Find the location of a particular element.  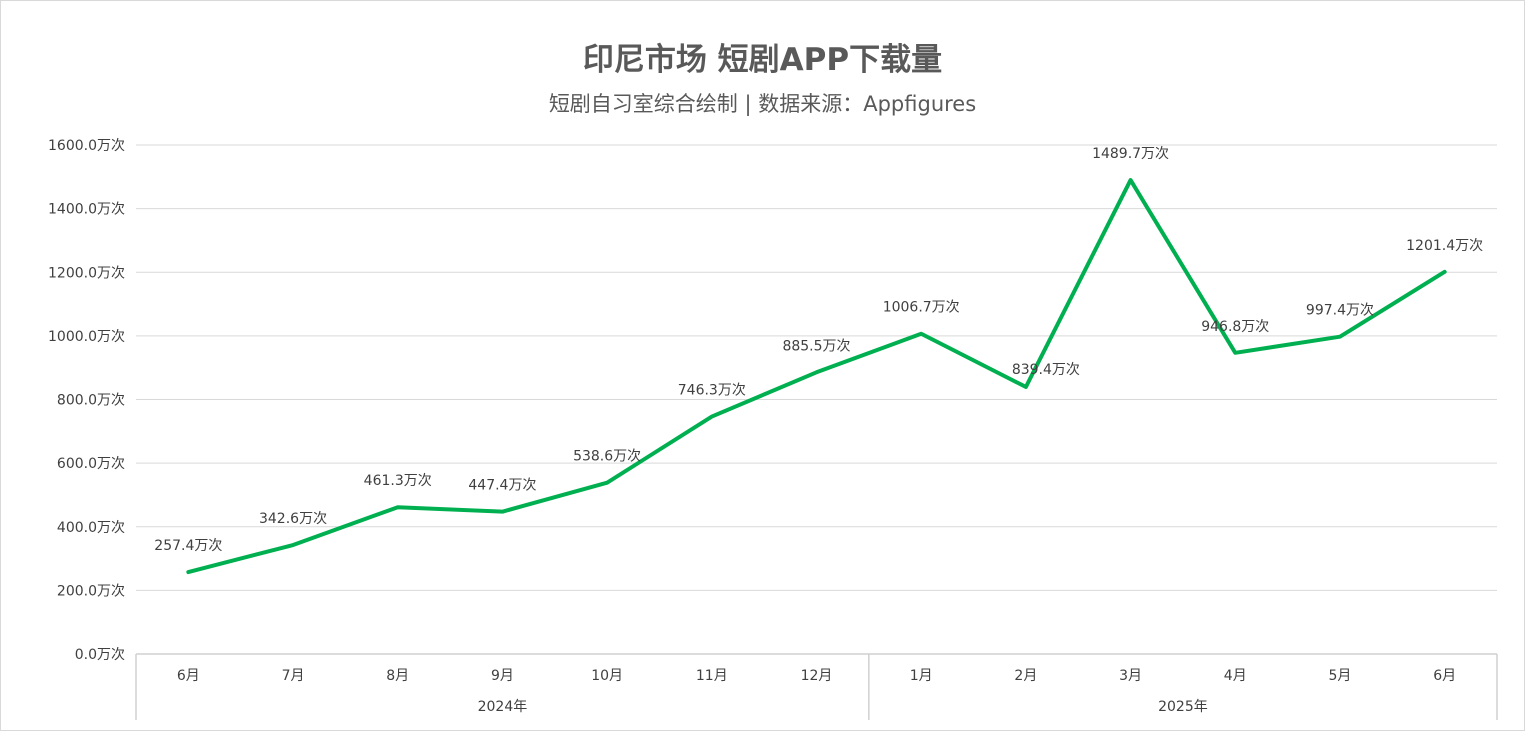

x-group-label: 2025年 is located at coordinates (1183, 707).